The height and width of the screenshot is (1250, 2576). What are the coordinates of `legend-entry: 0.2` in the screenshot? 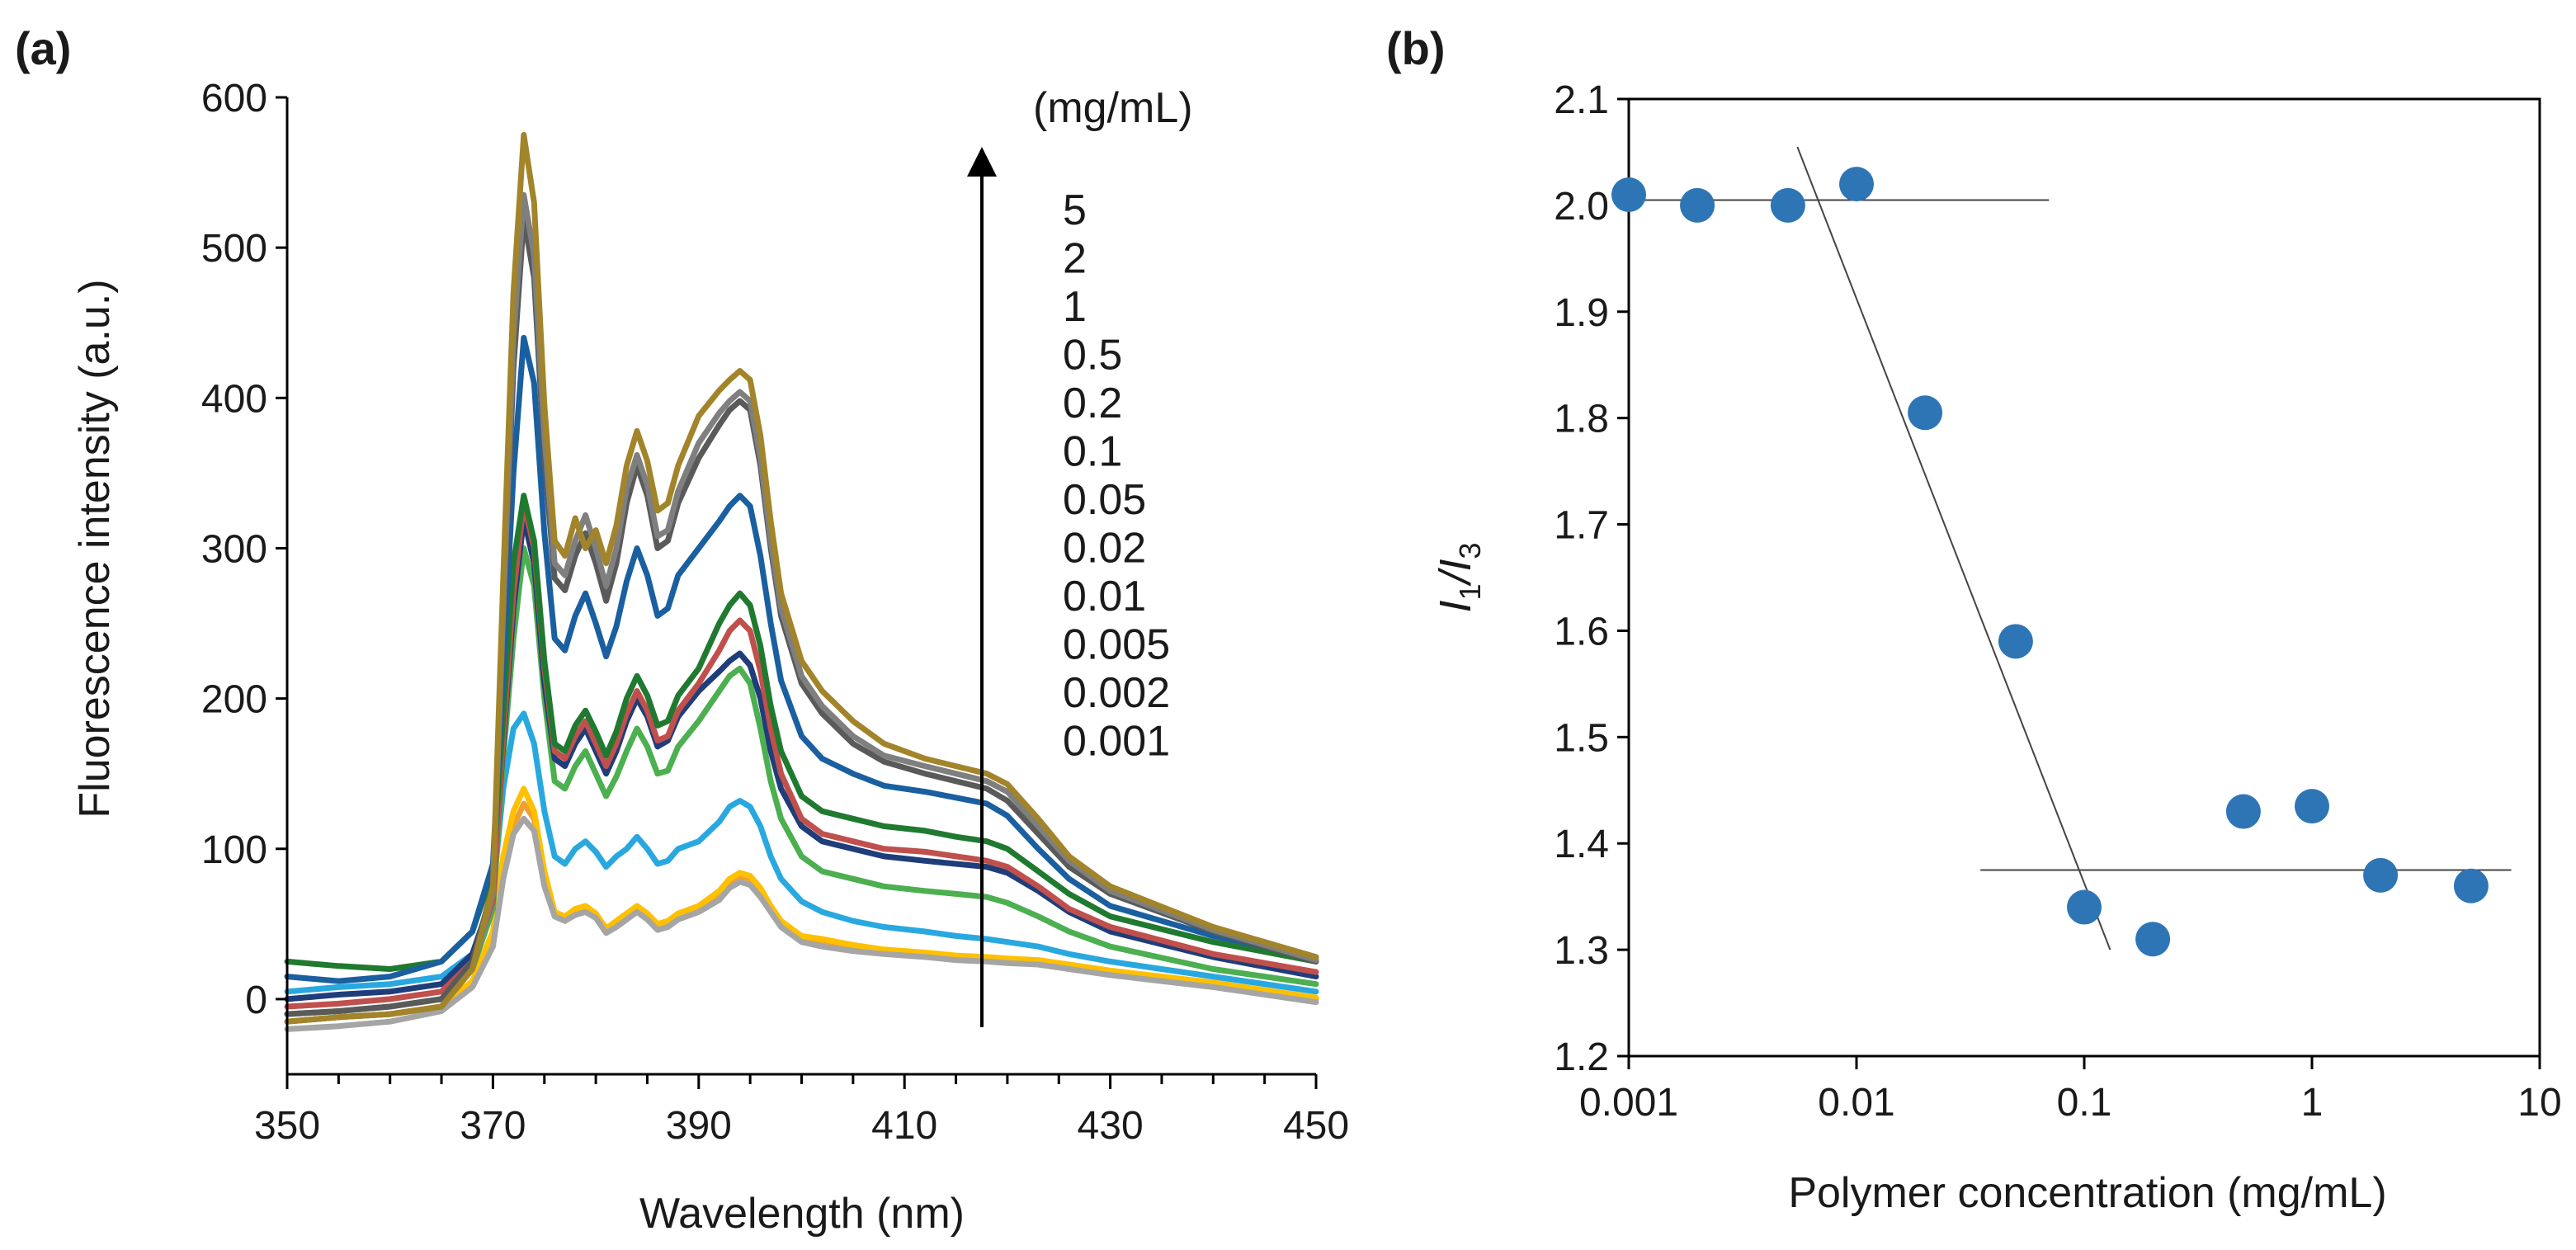 It's located at (1092, 403).